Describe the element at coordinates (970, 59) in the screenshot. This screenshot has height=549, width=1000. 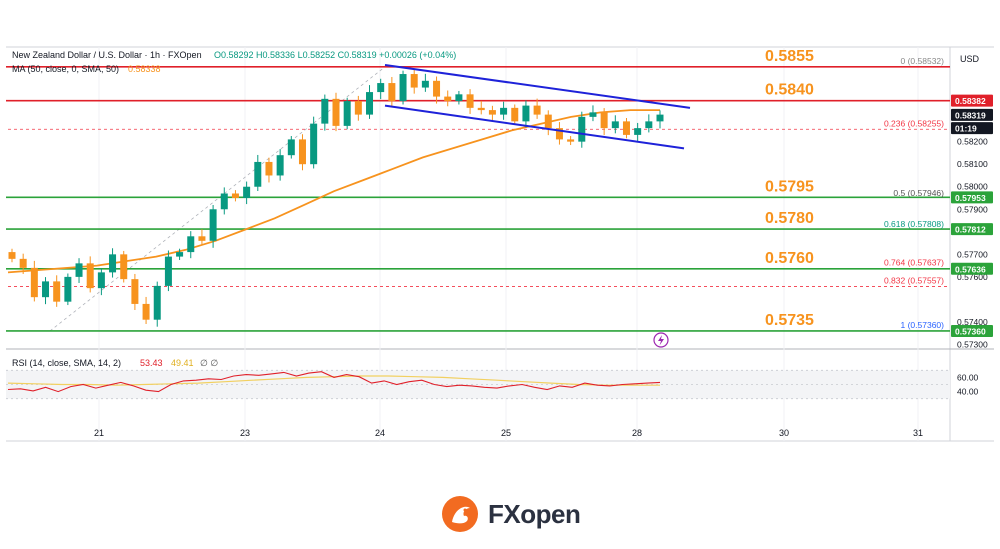
I see `currency-label: USD` at that location.